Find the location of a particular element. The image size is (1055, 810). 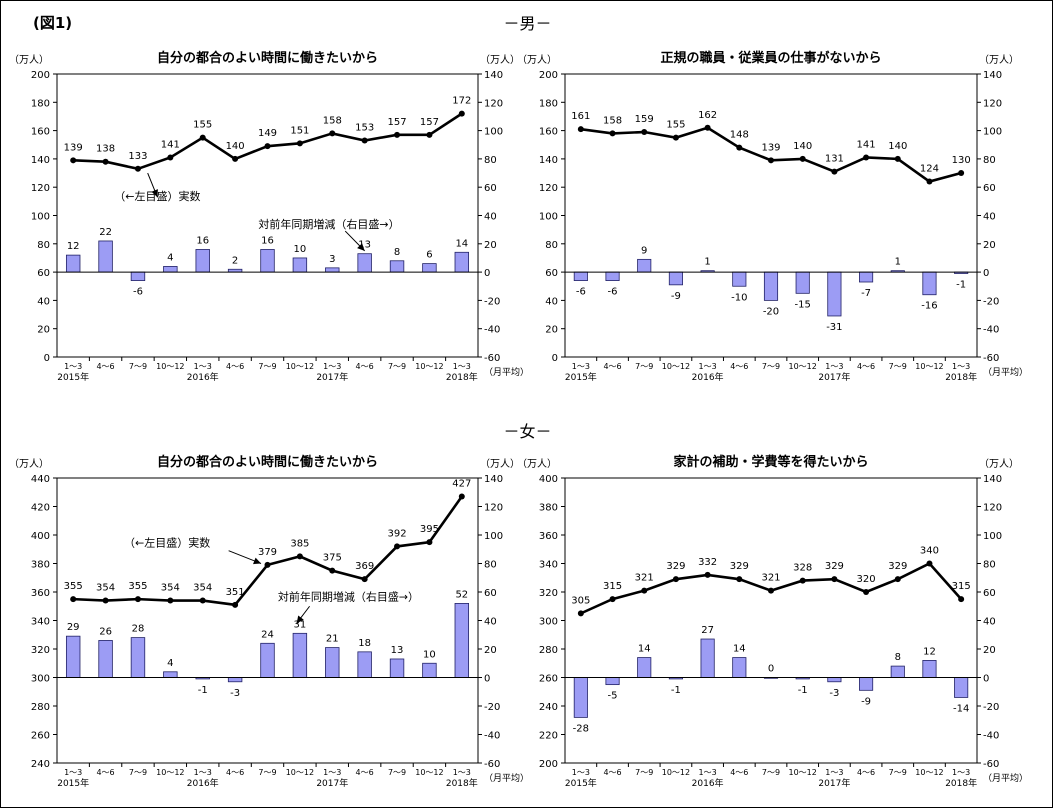

line-data-label: 340 is located at coordinates (929, 551).